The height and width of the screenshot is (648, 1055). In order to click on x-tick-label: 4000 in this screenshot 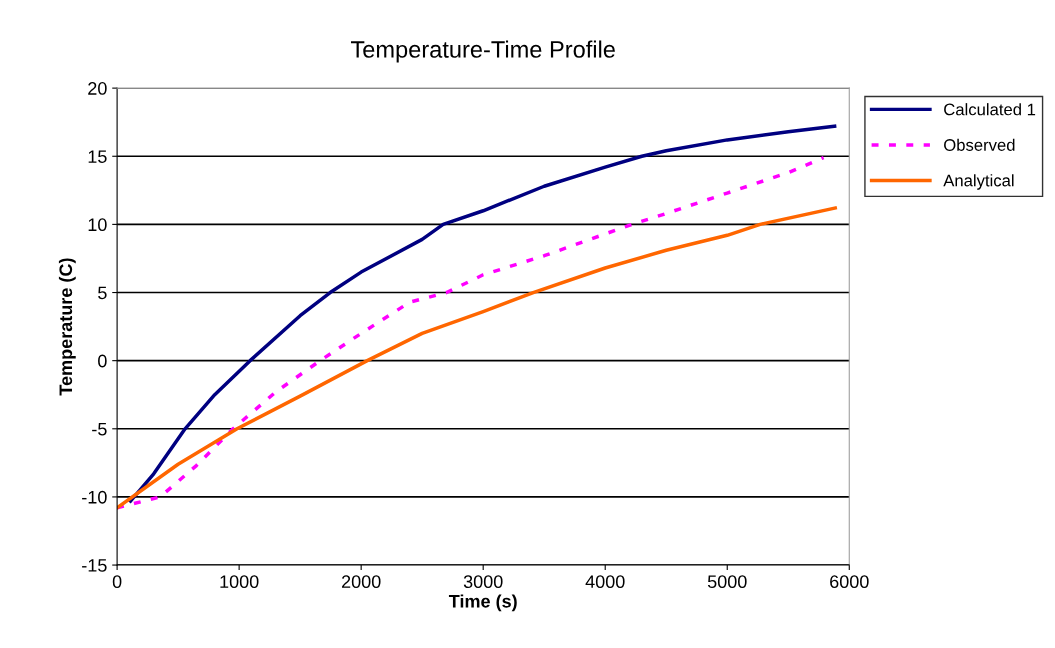, I will do `click(605, 582)`.